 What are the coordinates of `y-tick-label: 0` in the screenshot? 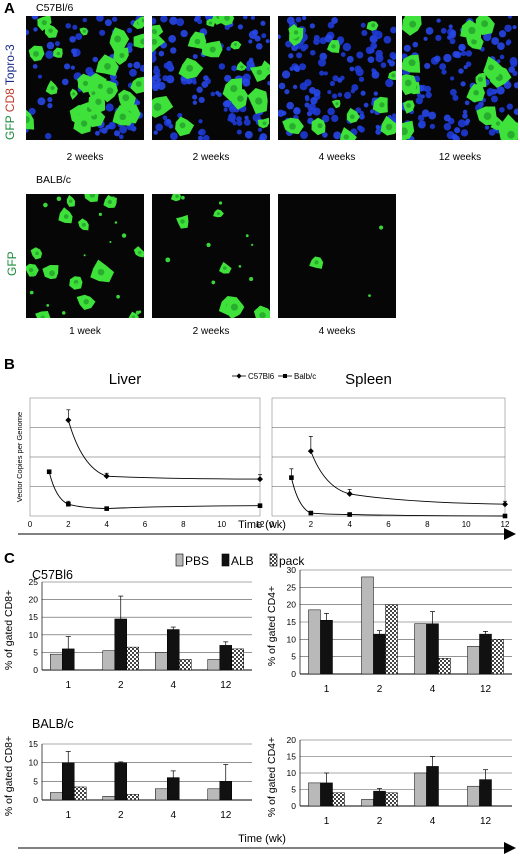 It's located at (35, 670).